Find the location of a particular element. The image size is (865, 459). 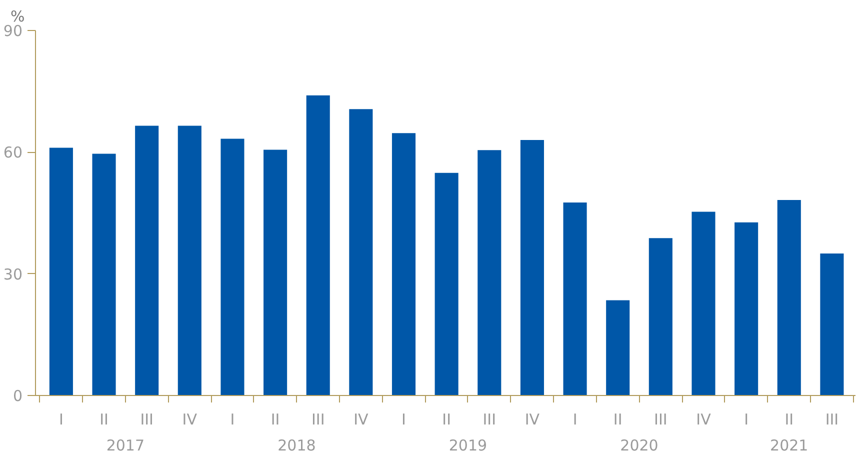

text: 2020 is located at coordinates (639, 445).